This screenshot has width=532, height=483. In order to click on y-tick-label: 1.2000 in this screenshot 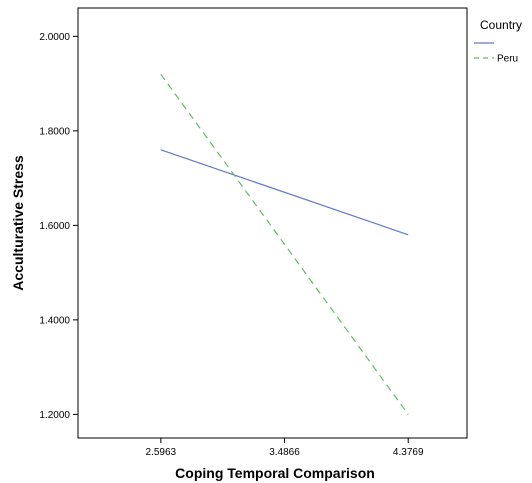, I will do `click(54, 415)`.